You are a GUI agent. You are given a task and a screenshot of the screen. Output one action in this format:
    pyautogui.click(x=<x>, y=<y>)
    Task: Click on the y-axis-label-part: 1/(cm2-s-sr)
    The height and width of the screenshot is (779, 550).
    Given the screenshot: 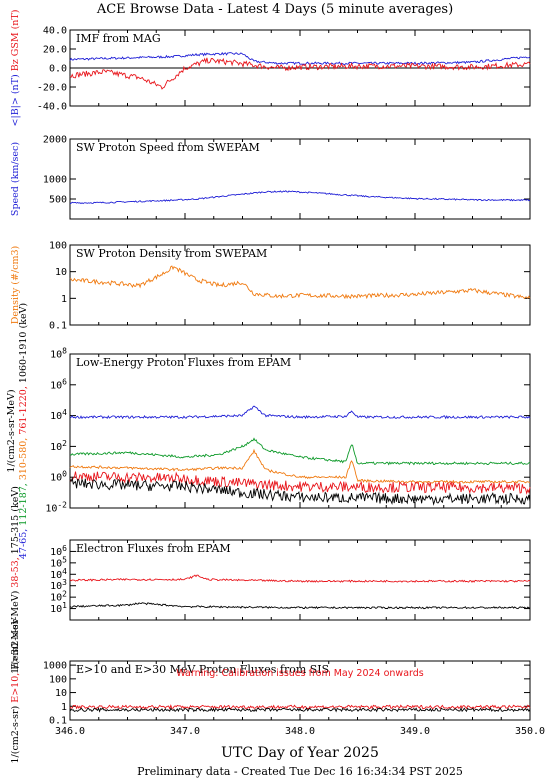 What is the action you would take?
    pyautogui.click(x=15, y=735)
    